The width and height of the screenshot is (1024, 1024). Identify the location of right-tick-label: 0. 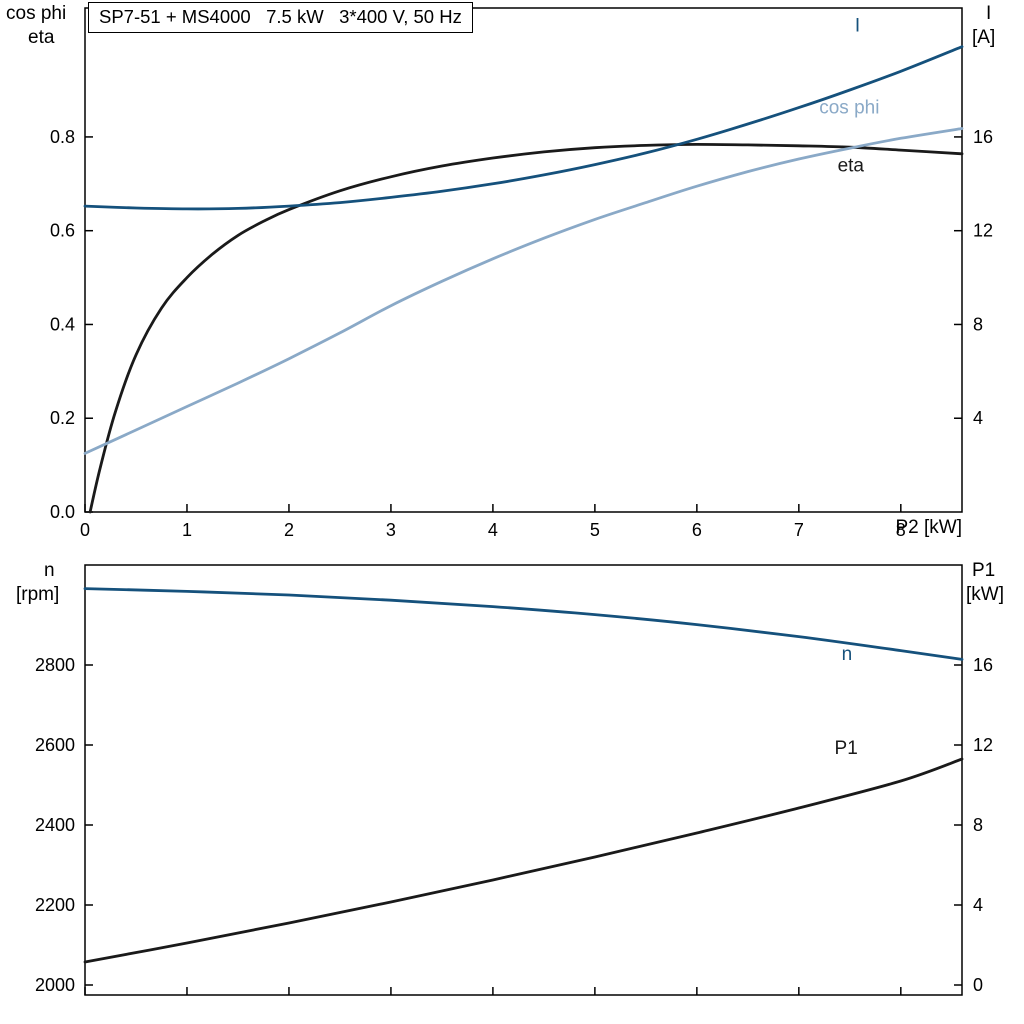
(978, 985).